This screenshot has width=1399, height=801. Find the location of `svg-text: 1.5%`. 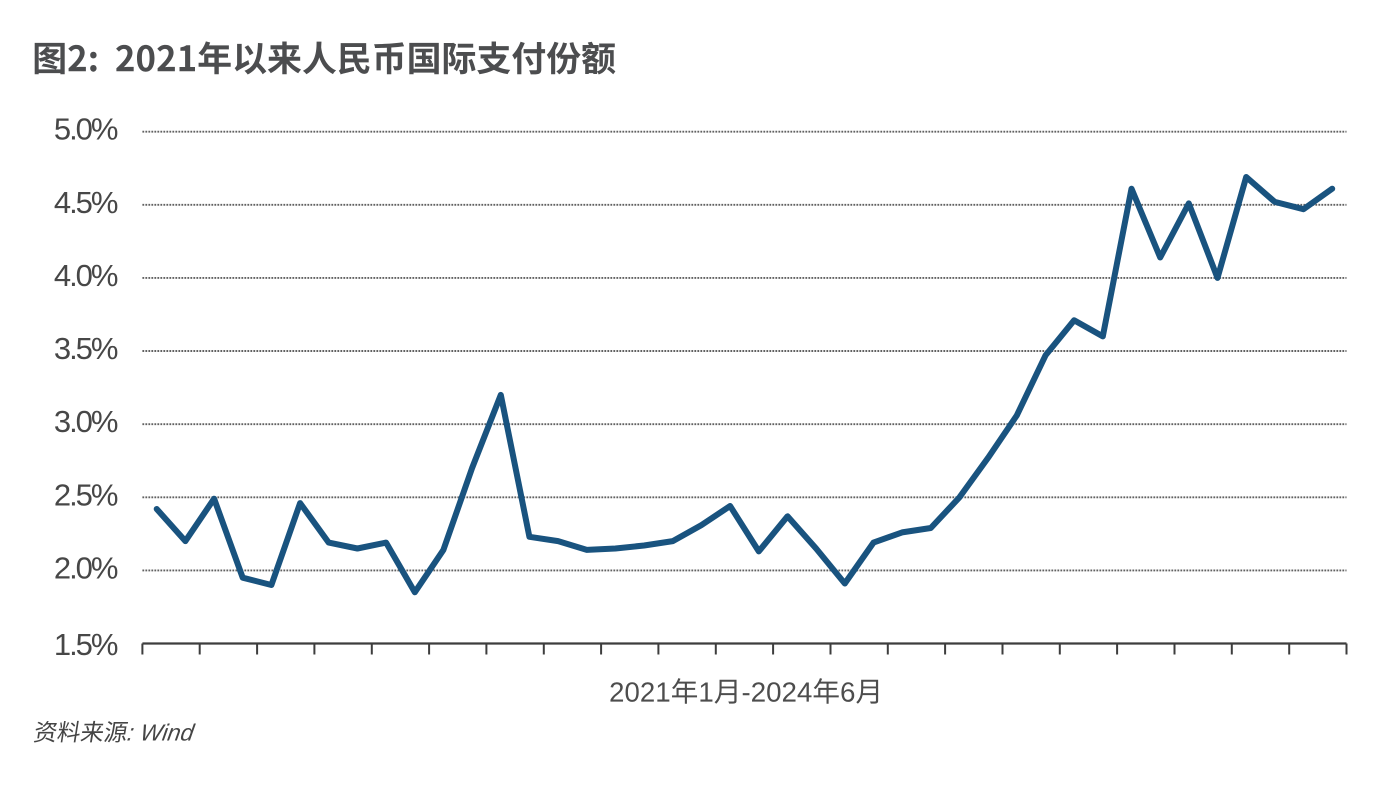

svg-text: 1.5% is located at coordinates (86, 644).